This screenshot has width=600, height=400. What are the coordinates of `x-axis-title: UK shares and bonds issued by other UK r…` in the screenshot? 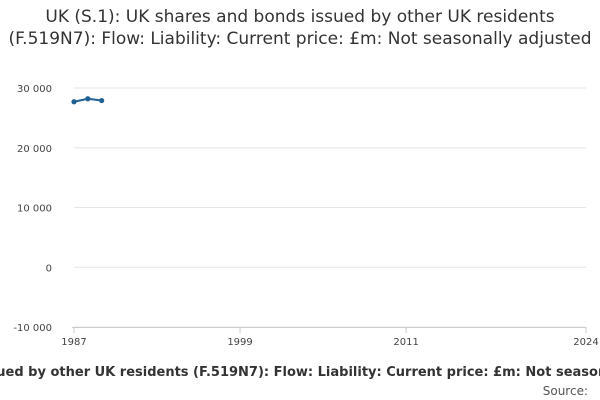 It's located at (300, 374).